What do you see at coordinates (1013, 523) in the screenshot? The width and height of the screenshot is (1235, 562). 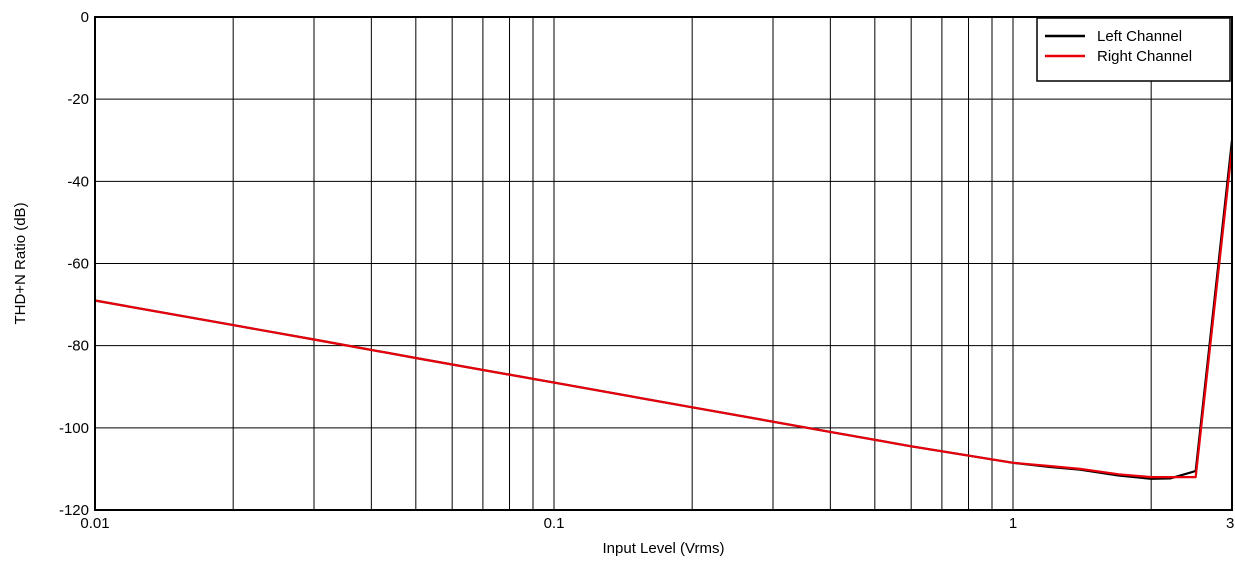 I see `x-tick-label: 1` at bounding box center [1013, 523].